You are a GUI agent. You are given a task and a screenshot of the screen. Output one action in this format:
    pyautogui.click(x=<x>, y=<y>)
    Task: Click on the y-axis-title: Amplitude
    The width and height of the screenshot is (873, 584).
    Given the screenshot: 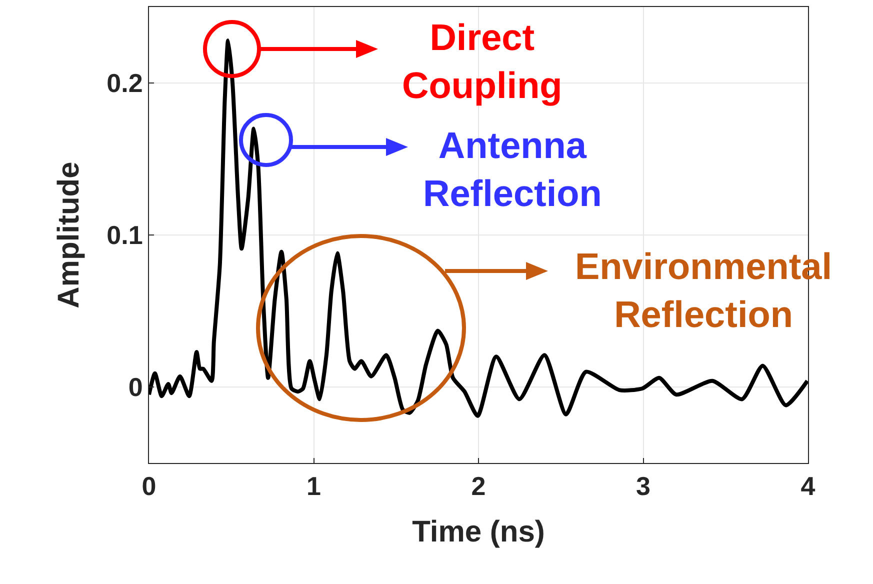 What is the action you would take?
    pyautogui.click(x=69, y=235)
    